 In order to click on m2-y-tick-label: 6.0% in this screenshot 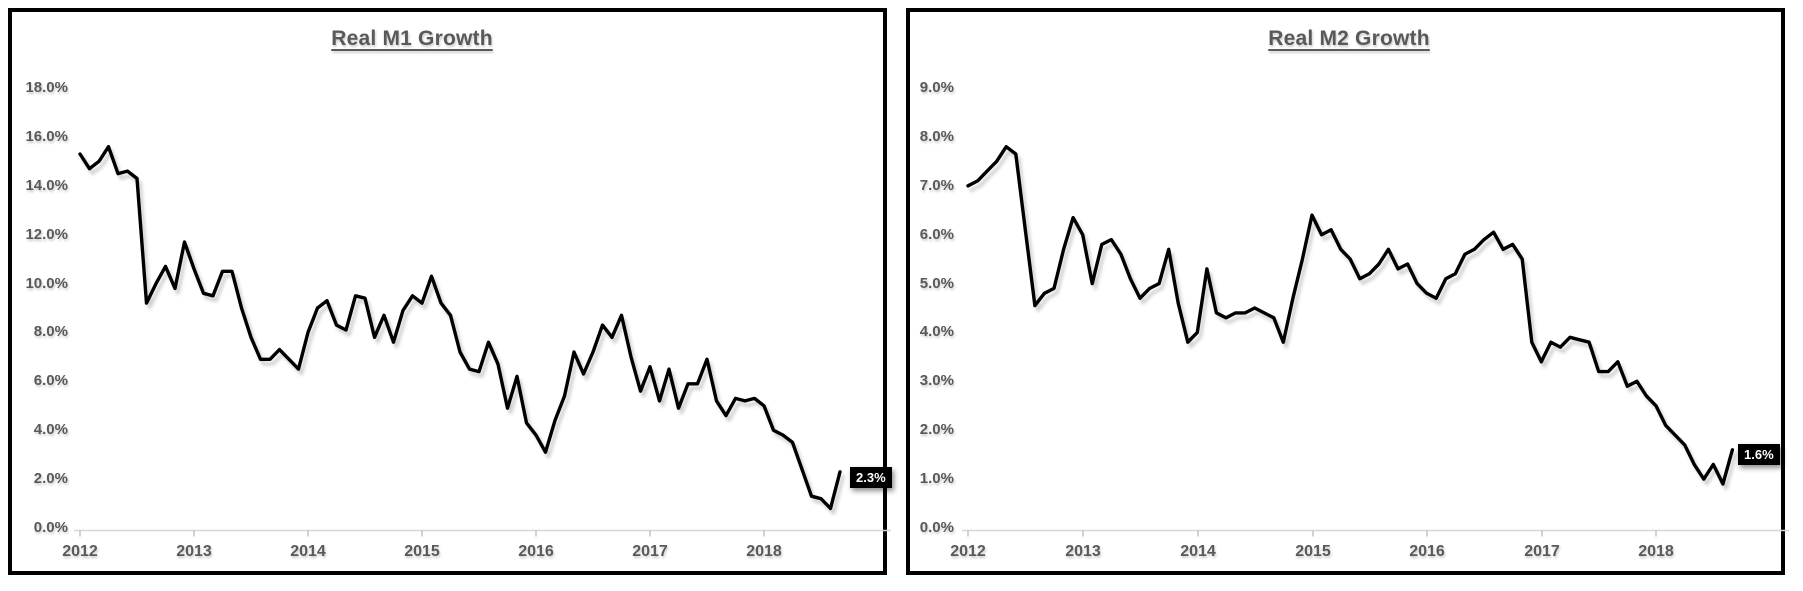, I will do `click(936, 234)`.